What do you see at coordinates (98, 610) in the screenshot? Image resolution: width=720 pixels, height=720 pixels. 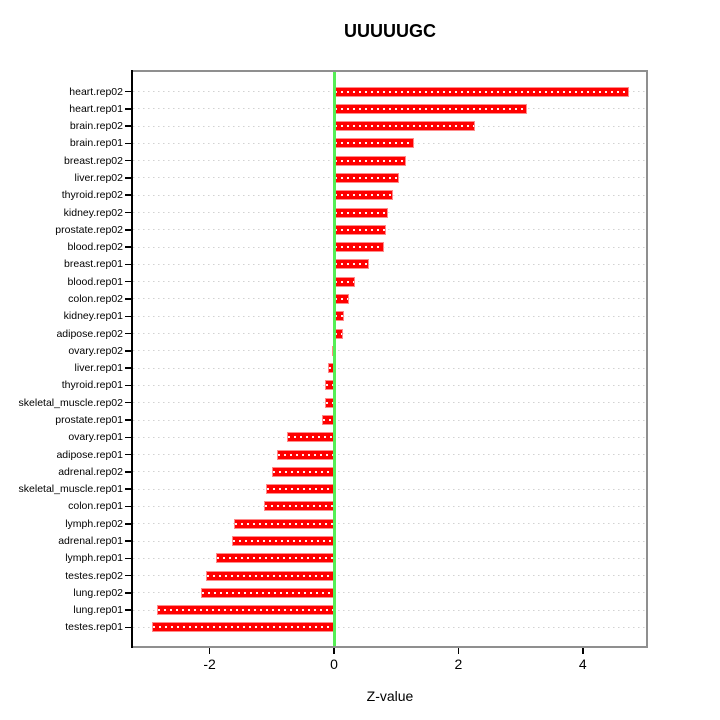 I see `y-axis-label: lung.rep01` at bounding box center [98, 610].